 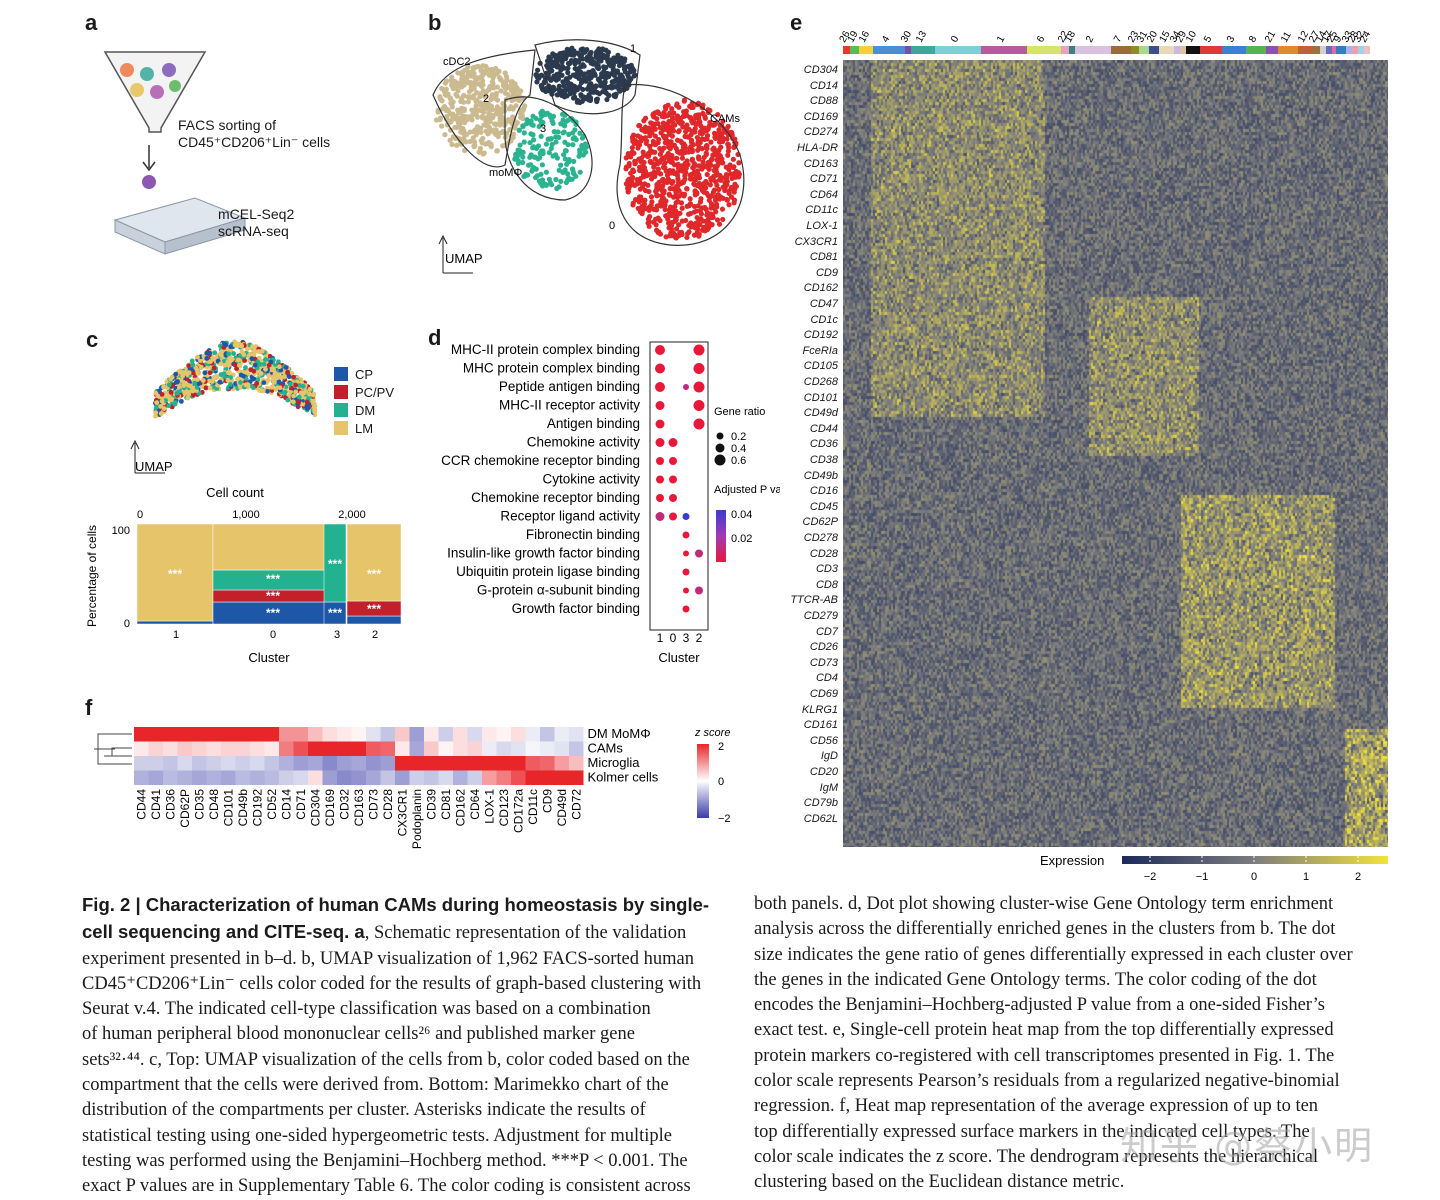 What do you see at coordinates (1142, 37) in the screenshot?
I see `cluster-top-label: 31` at bounding box center [1142, 37].